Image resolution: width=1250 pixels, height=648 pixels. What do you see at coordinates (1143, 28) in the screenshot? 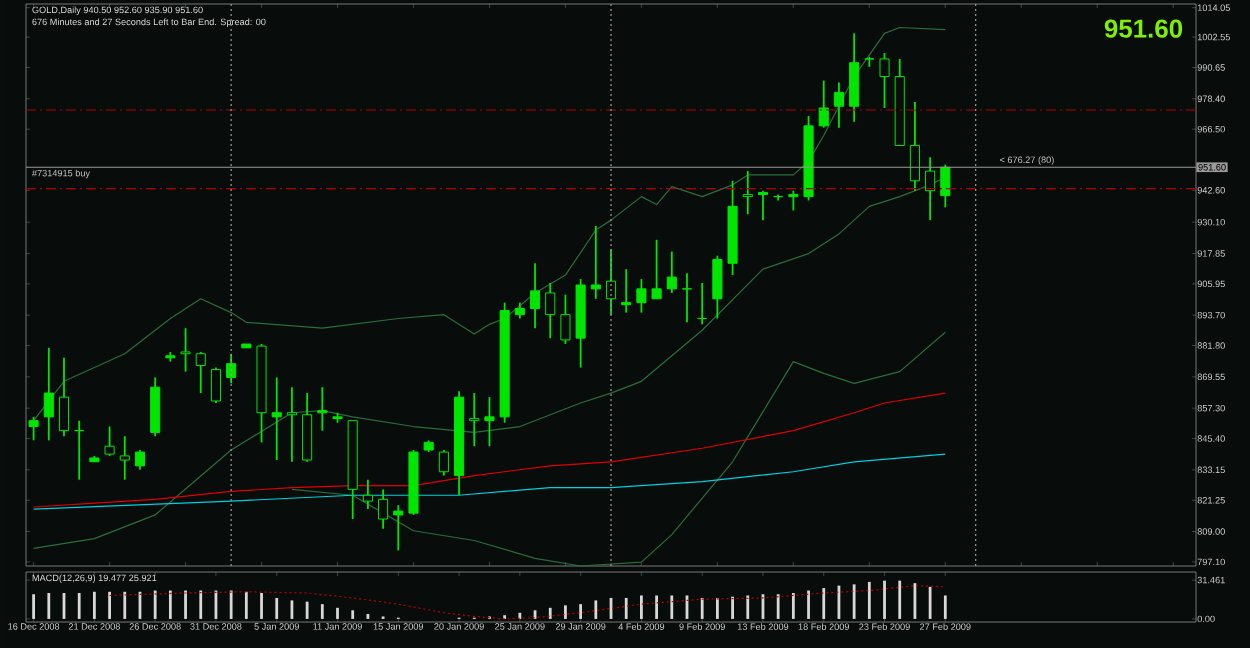
I see `annotation: 951.60` at bounding box center [1143, 28].